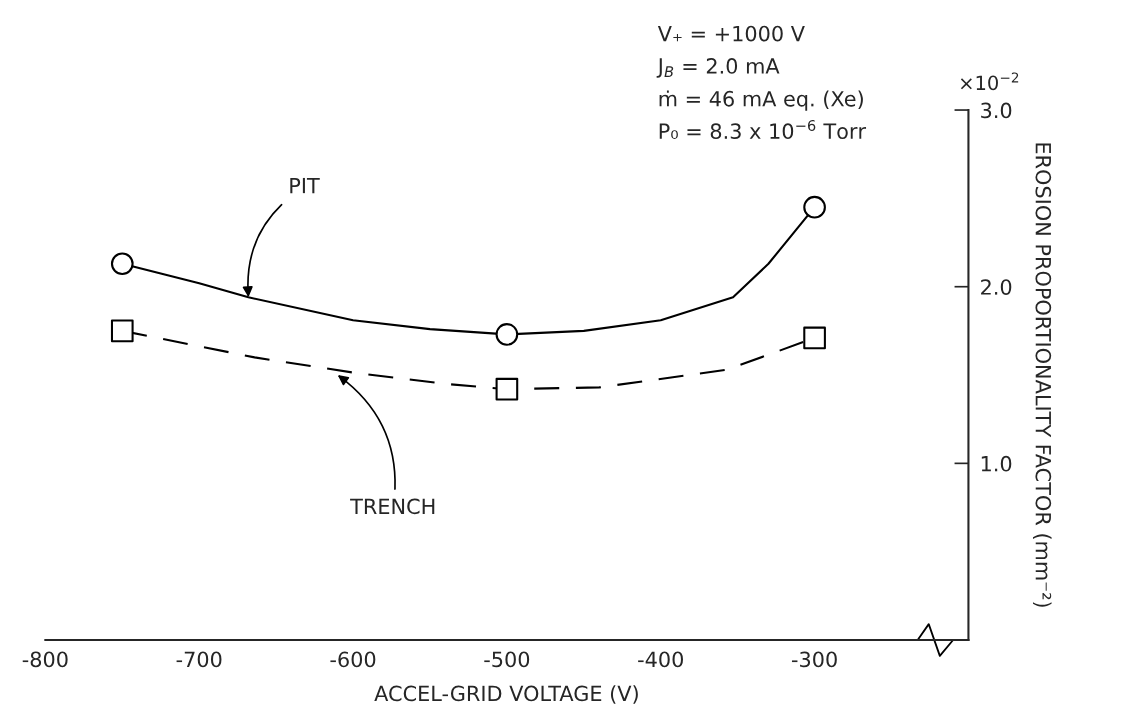 The height and width of the screenshot is (724, 1134). I want to click on x-tick-label: -800, so click(45, 659).